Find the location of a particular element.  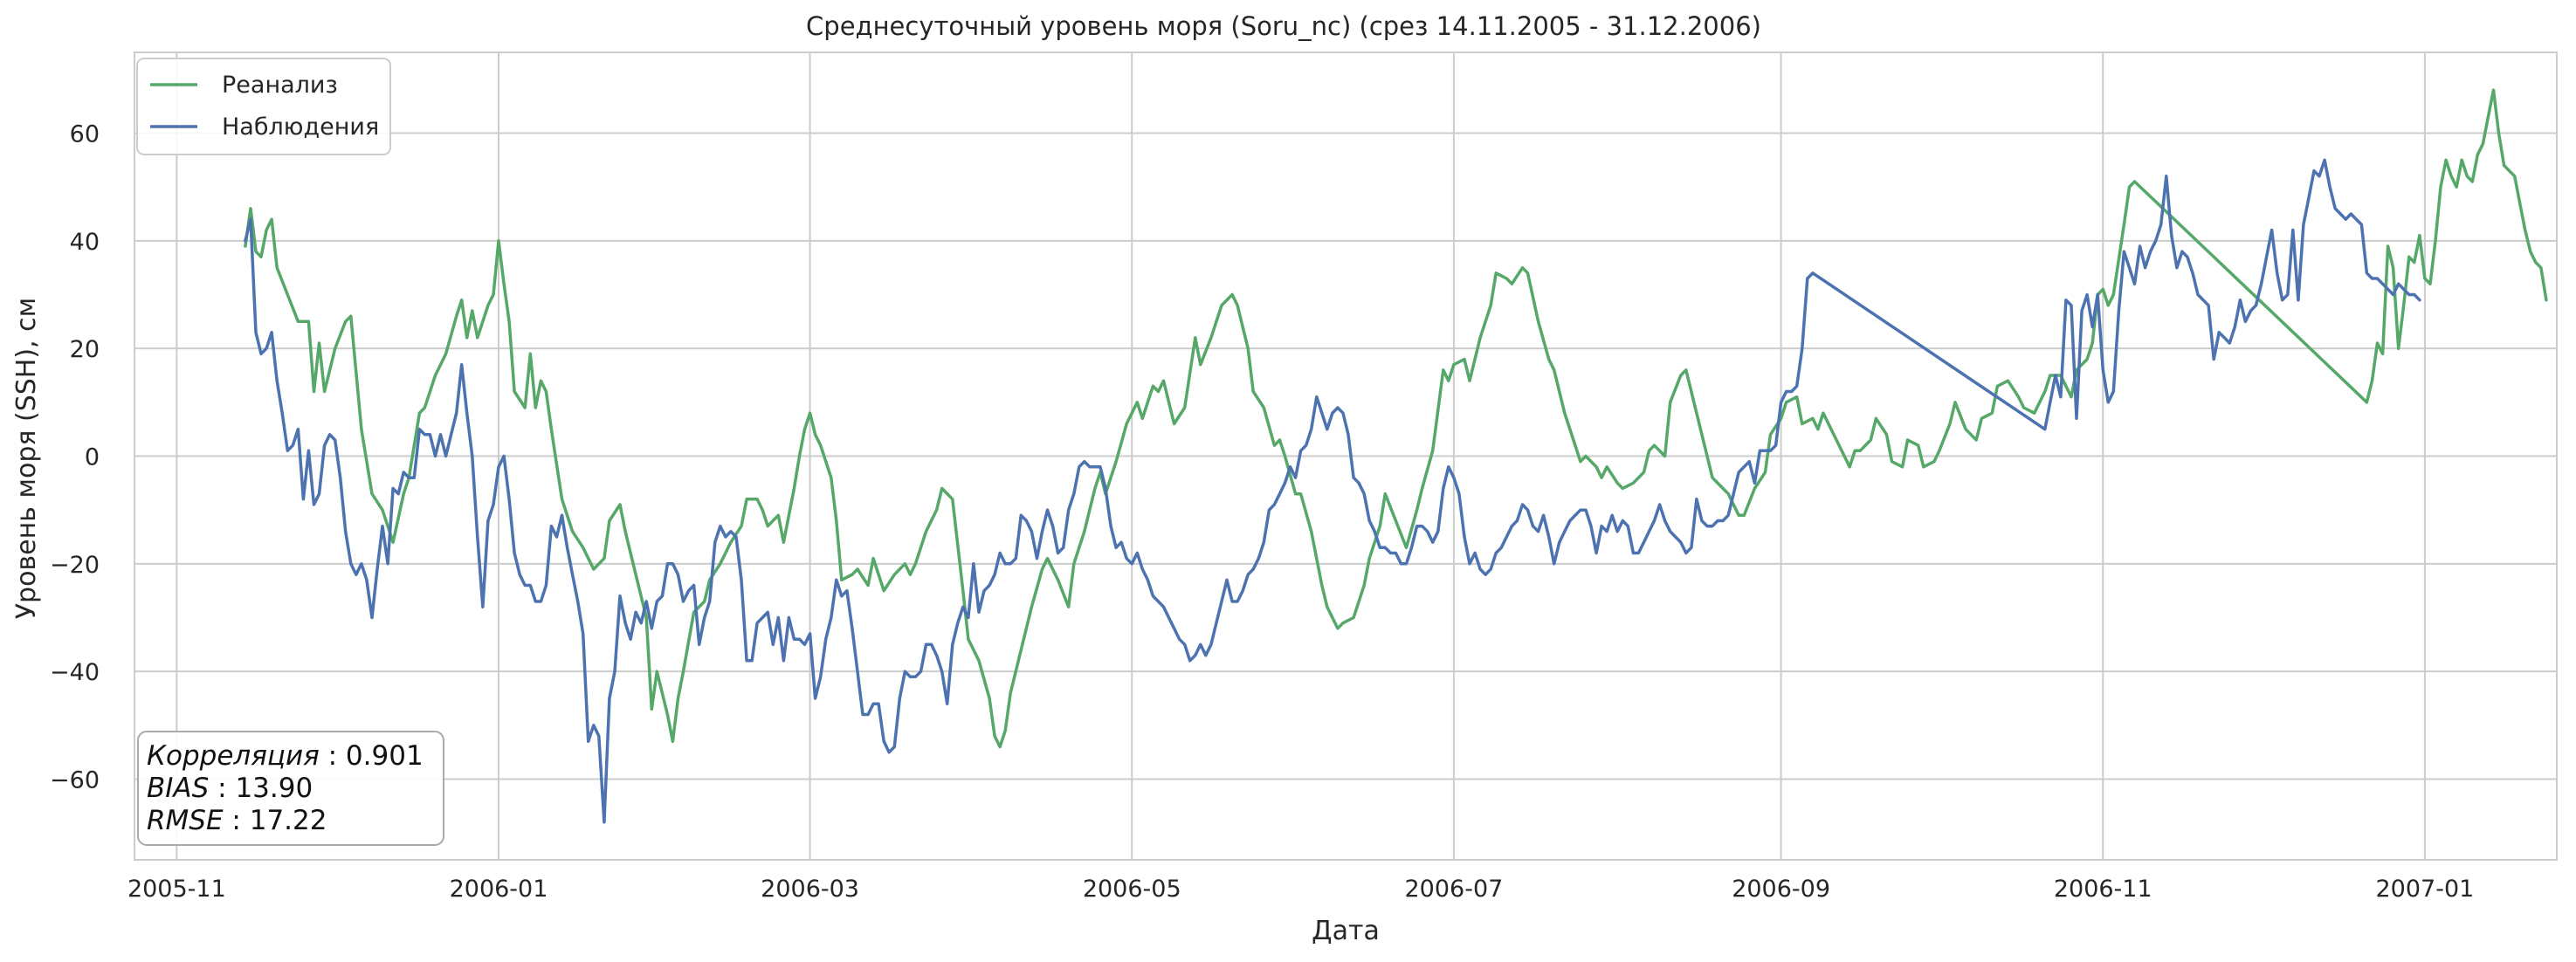

y-tick-label: −20 is located at coordinates (75, 565).